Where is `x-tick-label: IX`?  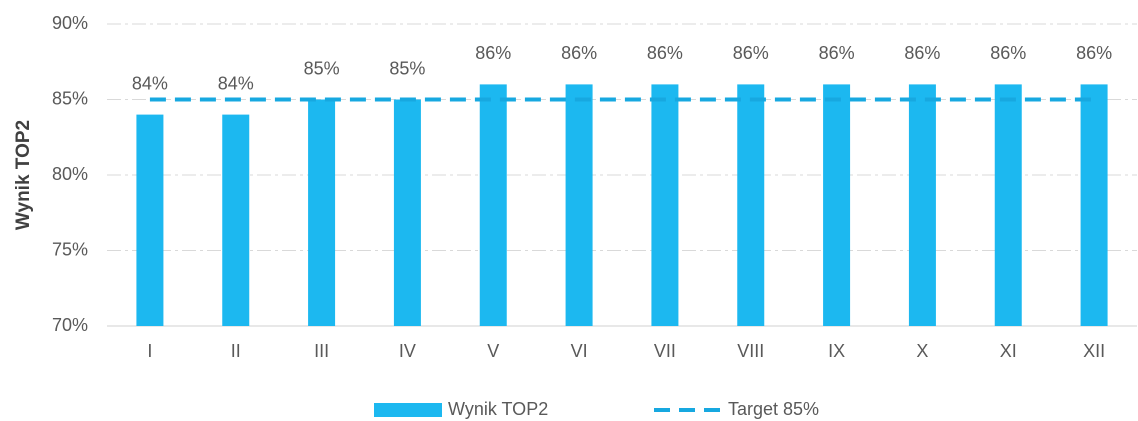 x-tick-label: IX is located at coordinates (836, 351).